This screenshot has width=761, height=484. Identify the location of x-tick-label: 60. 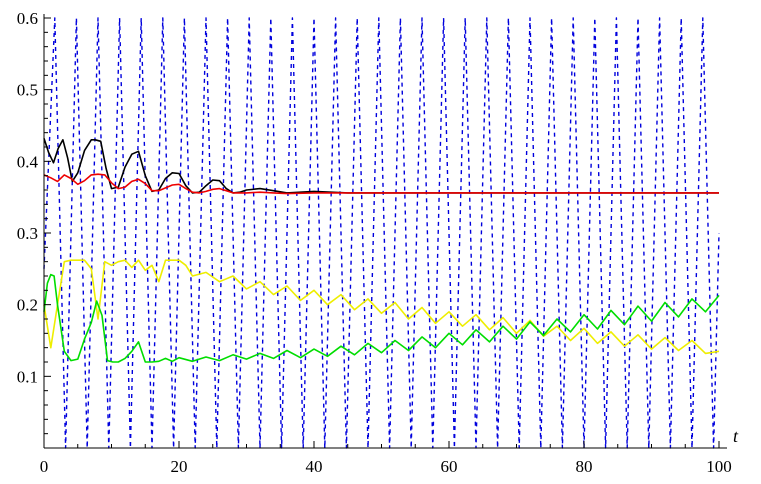
(449, 466).